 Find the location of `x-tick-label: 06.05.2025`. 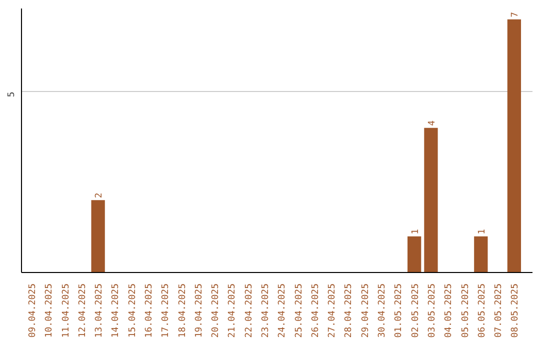

x-tick-label: 06.05.2025 is located at coordinates (482, 310).